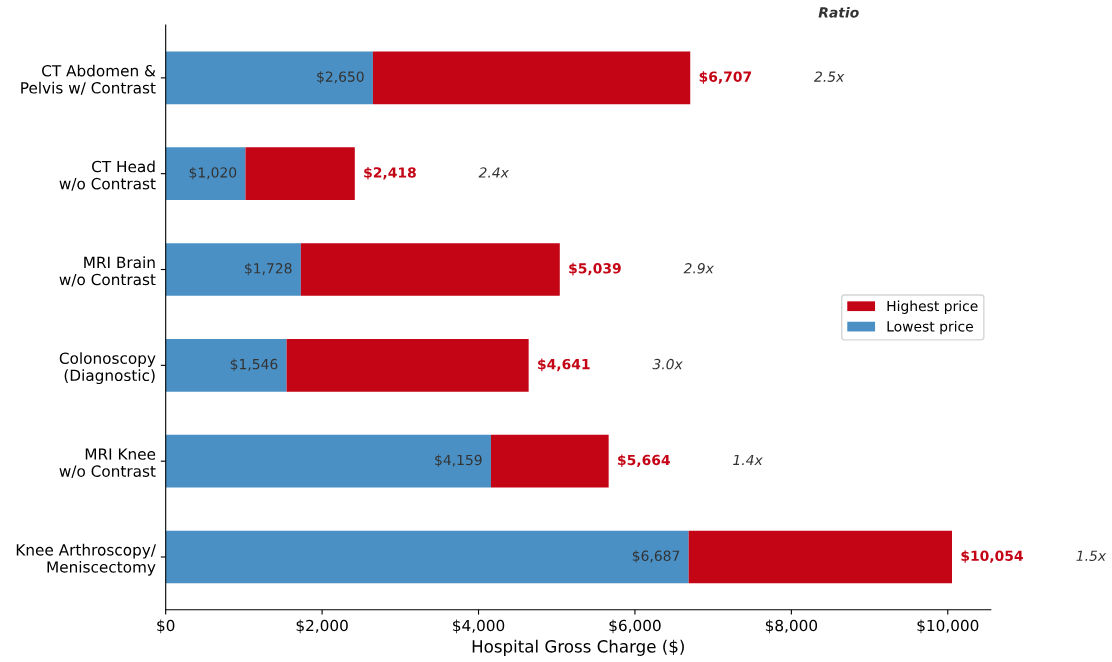 The image size is (1112, 662). I want to click on y-tick-label: Knee Arthroscopy/ Meniscectomy, so click(86, 559).